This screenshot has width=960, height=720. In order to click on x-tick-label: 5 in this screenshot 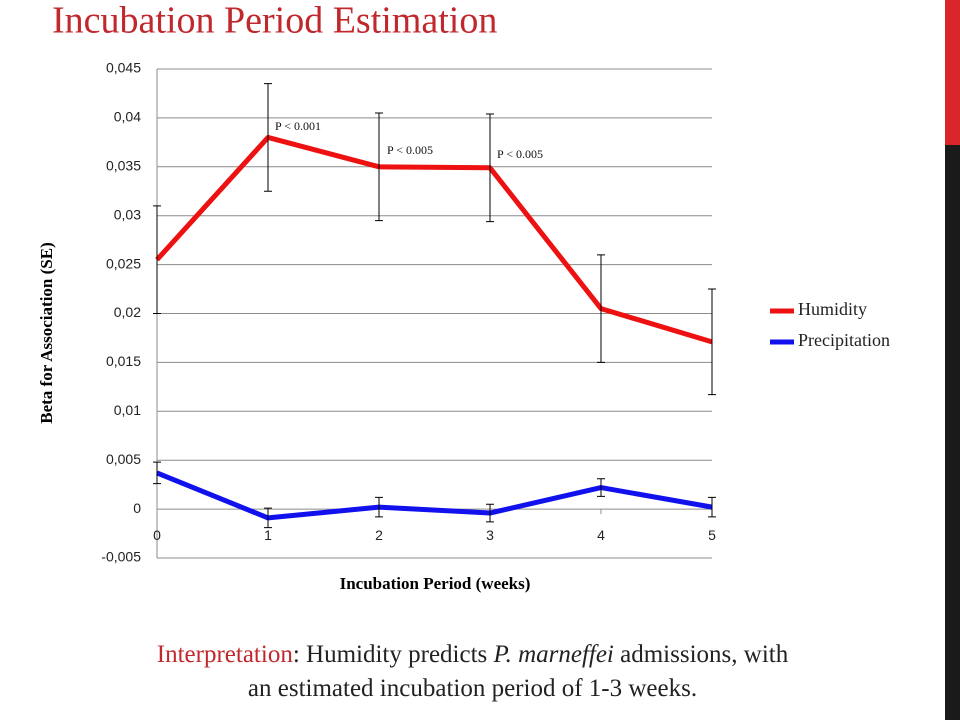, I will do `click(712, 535)`.